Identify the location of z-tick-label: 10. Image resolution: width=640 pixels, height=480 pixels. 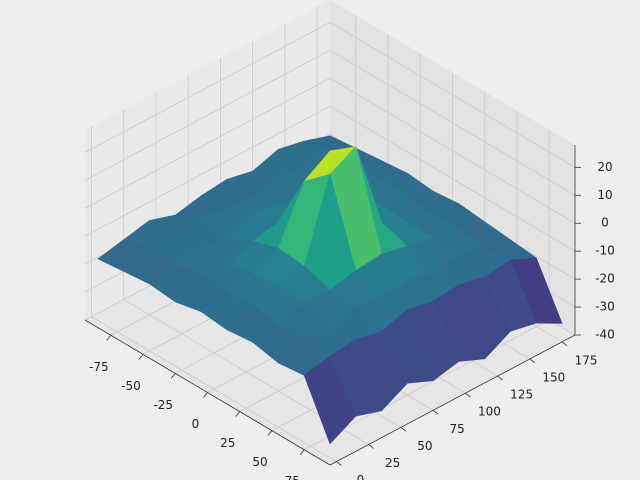
(604, 195).